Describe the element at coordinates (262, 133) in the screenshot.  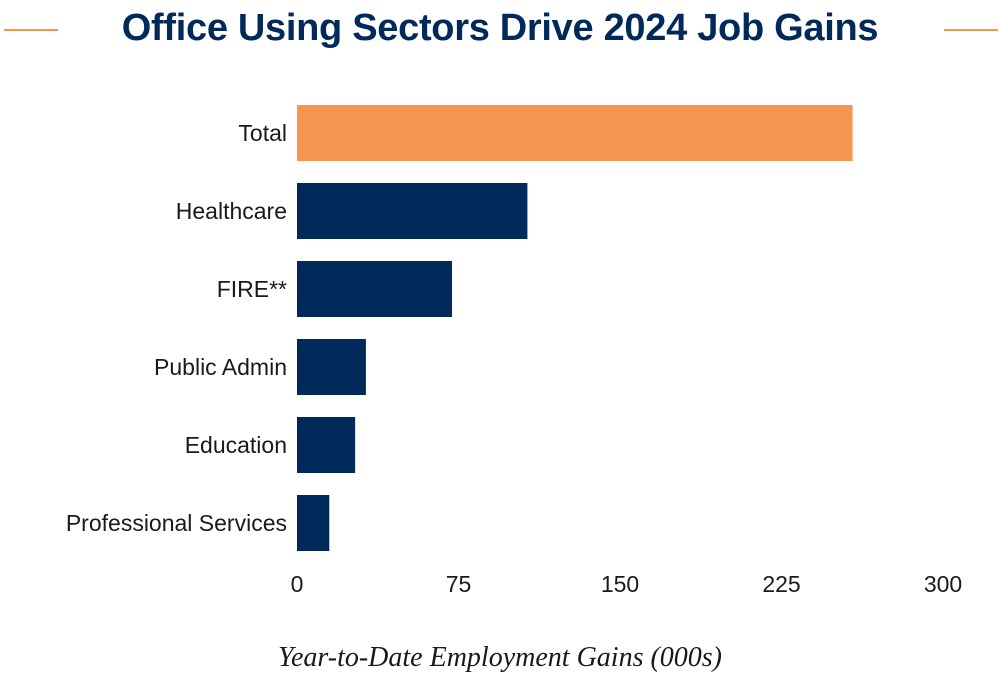
I see `category-label-total: Total` at that location.